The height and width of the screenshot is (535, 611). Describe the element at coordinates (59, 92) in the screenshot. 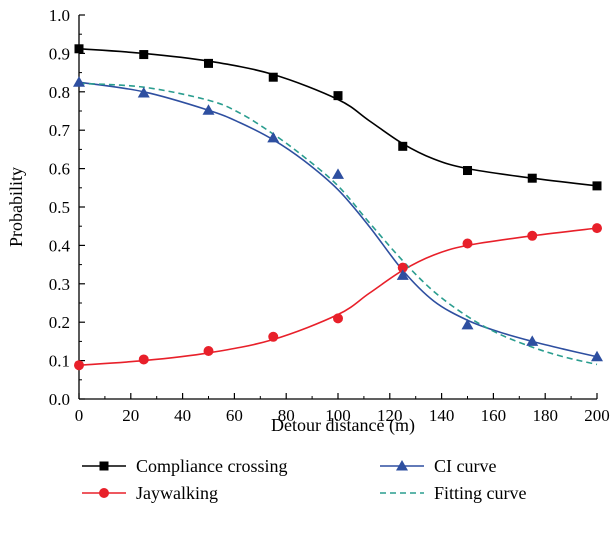

I see `y-tick-label: 0.8` at that location.